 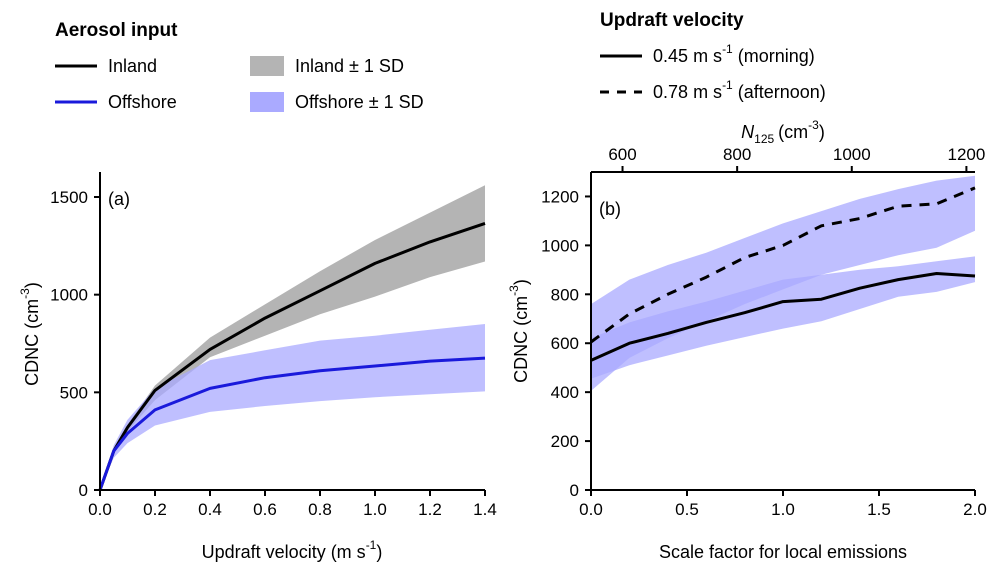 I want to click on x-tick-label: 1.2, so click(x=430, y=509).